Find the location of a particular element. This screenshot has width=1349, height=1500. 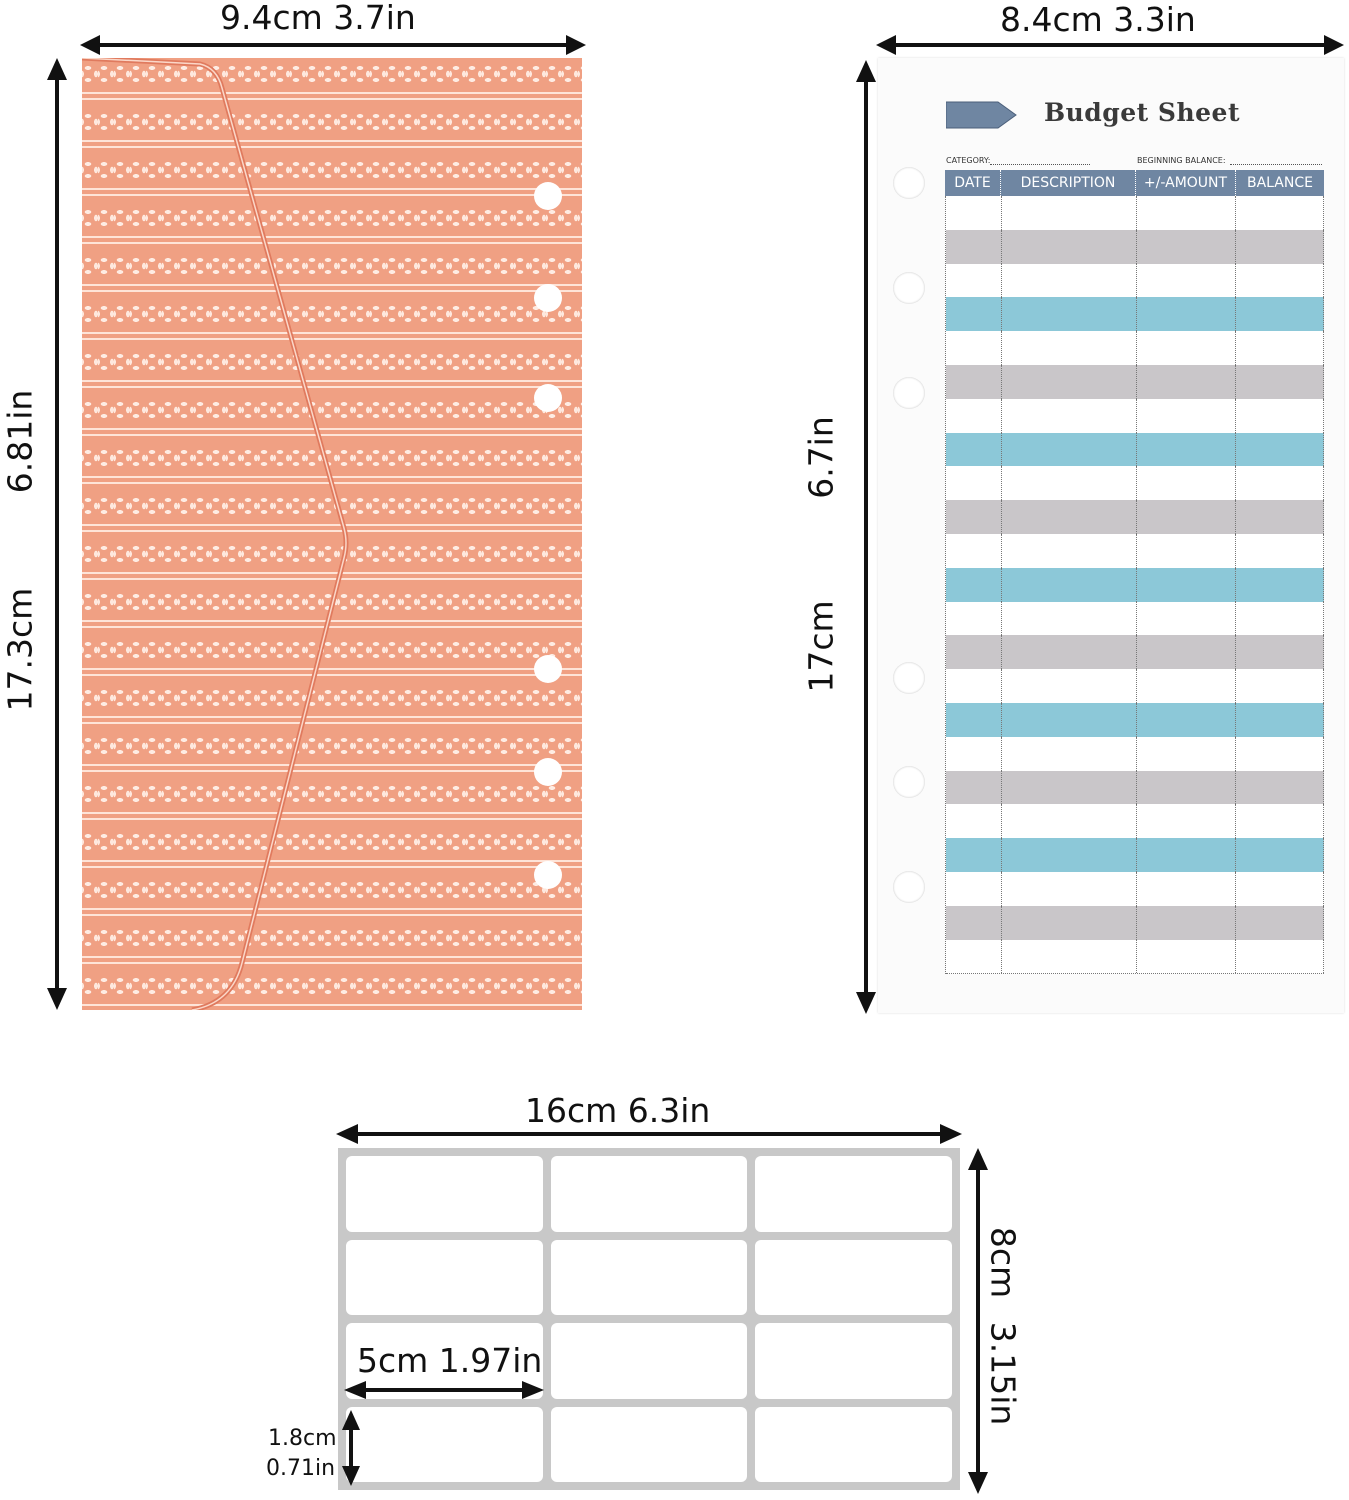

column-header-balance: BALANCE is located at coordinates (1280, 183).